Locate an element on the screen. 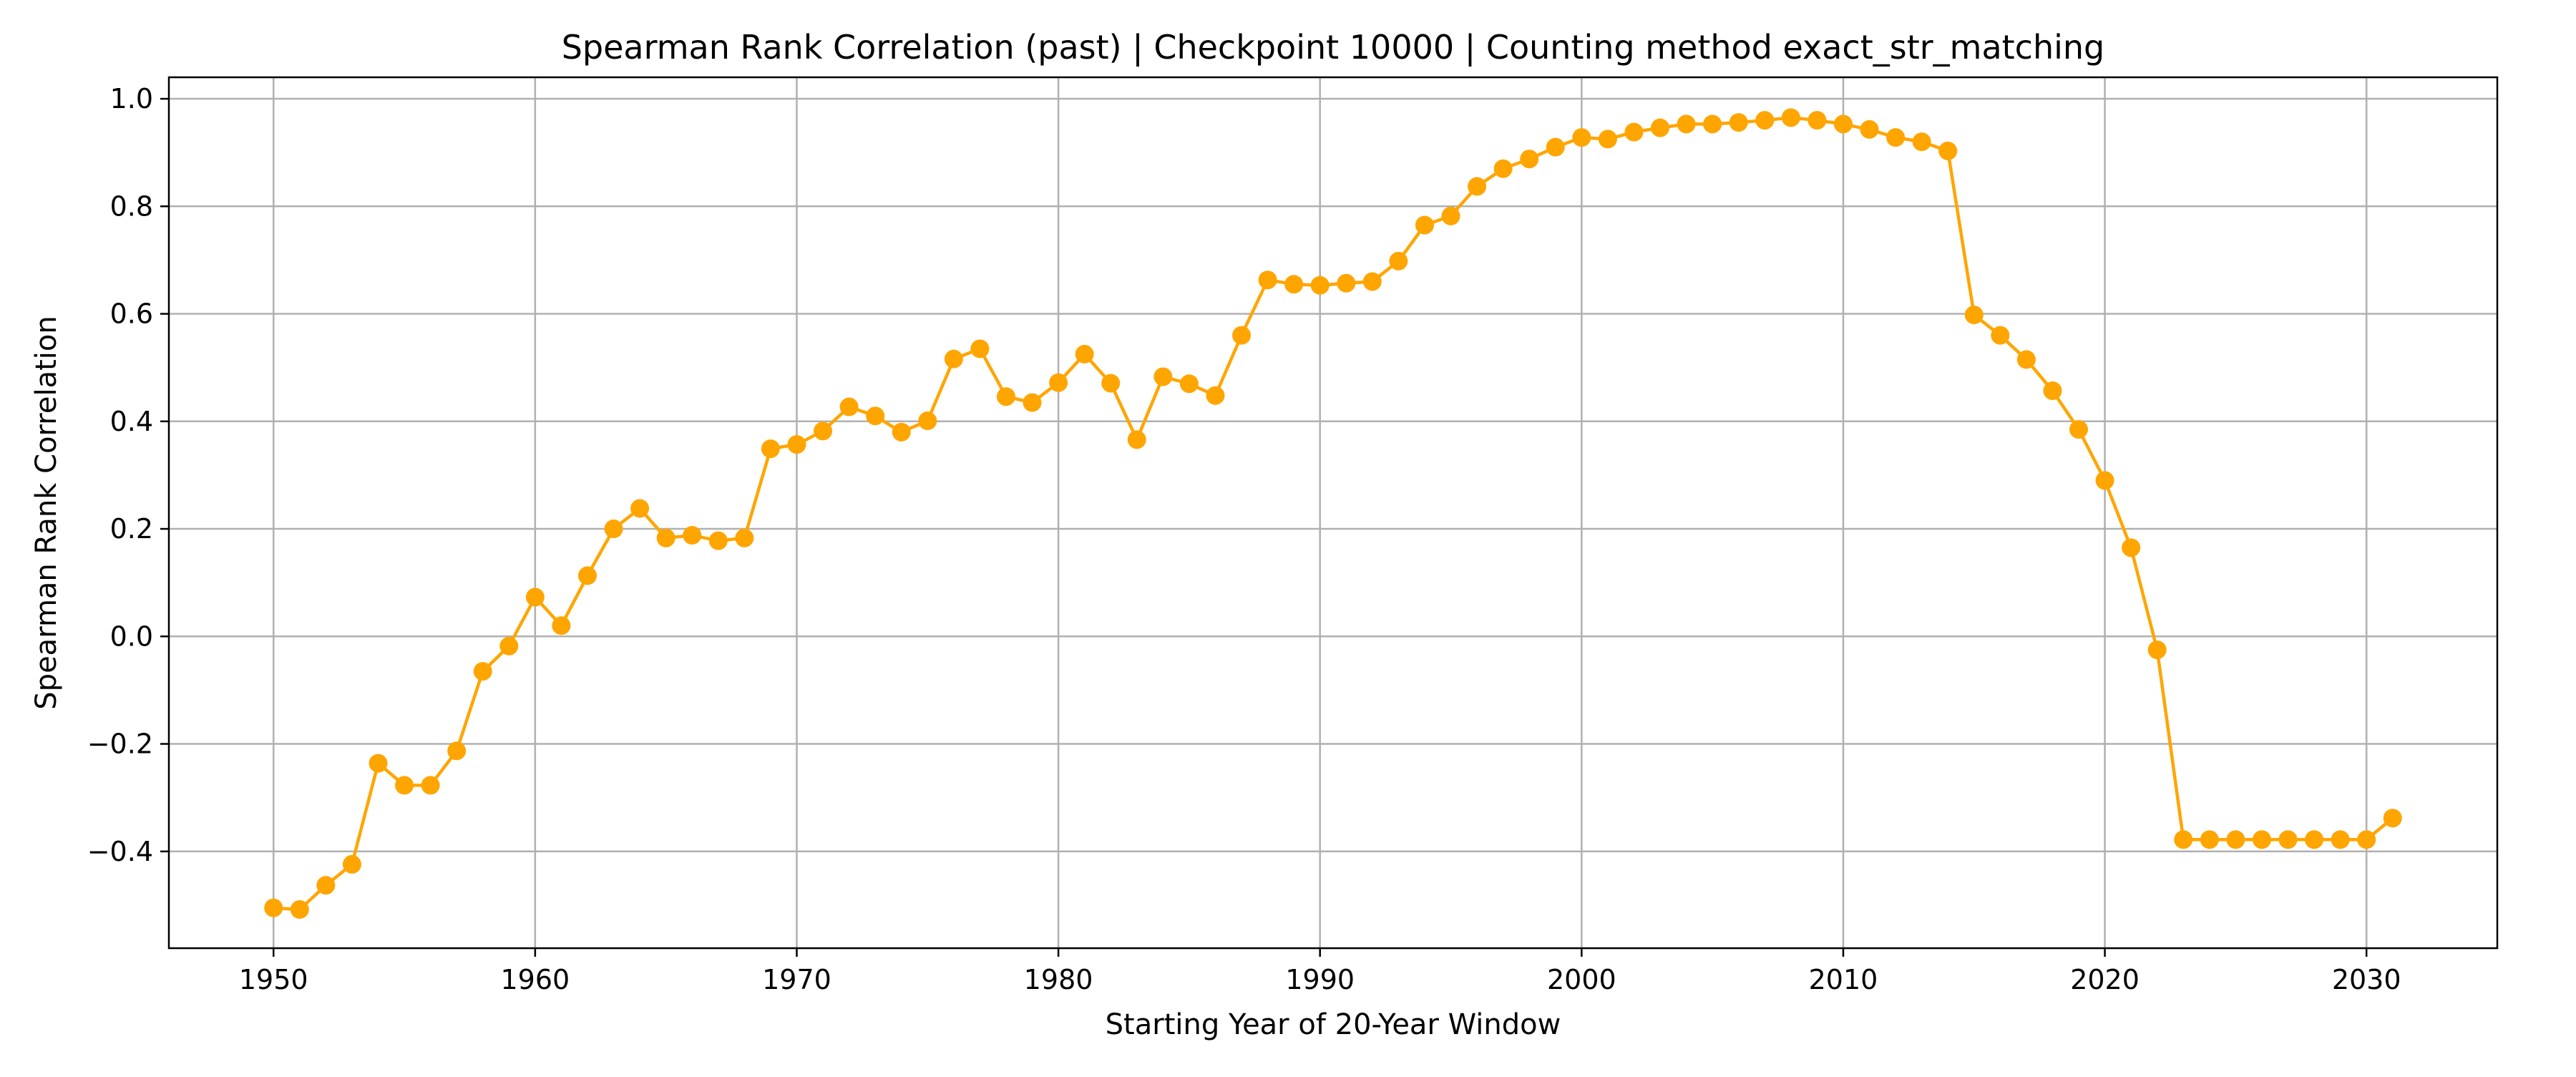  x-tick-label: 2020 is located at coordinates (2105, 980).